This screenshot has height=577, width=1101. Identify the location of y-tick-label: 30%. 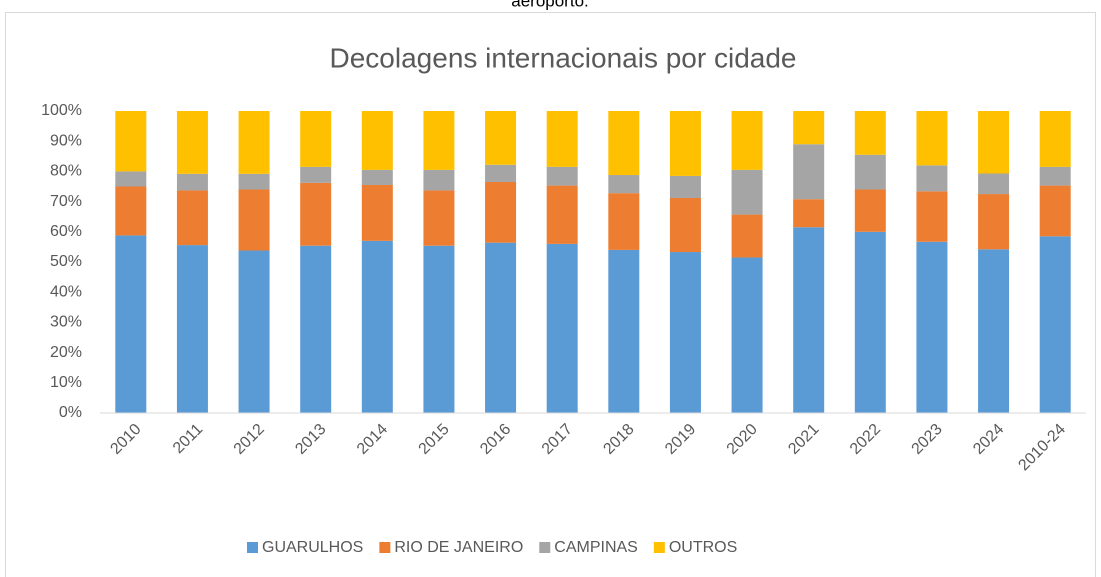
(66, 322).